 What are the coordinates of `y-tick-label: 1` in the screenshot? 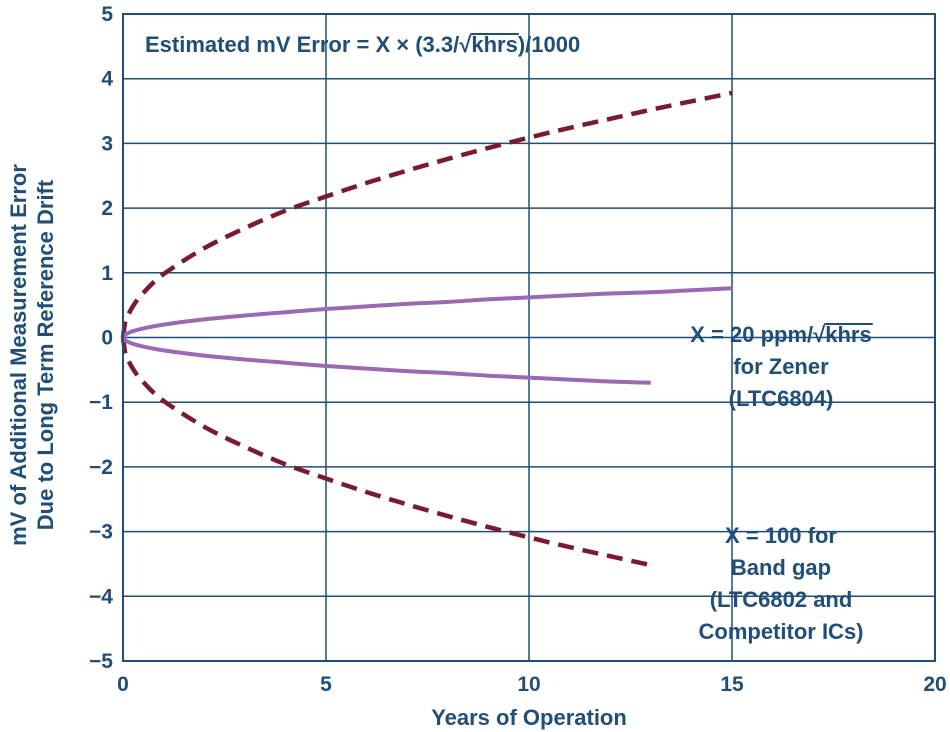 It's located at (107, 273).